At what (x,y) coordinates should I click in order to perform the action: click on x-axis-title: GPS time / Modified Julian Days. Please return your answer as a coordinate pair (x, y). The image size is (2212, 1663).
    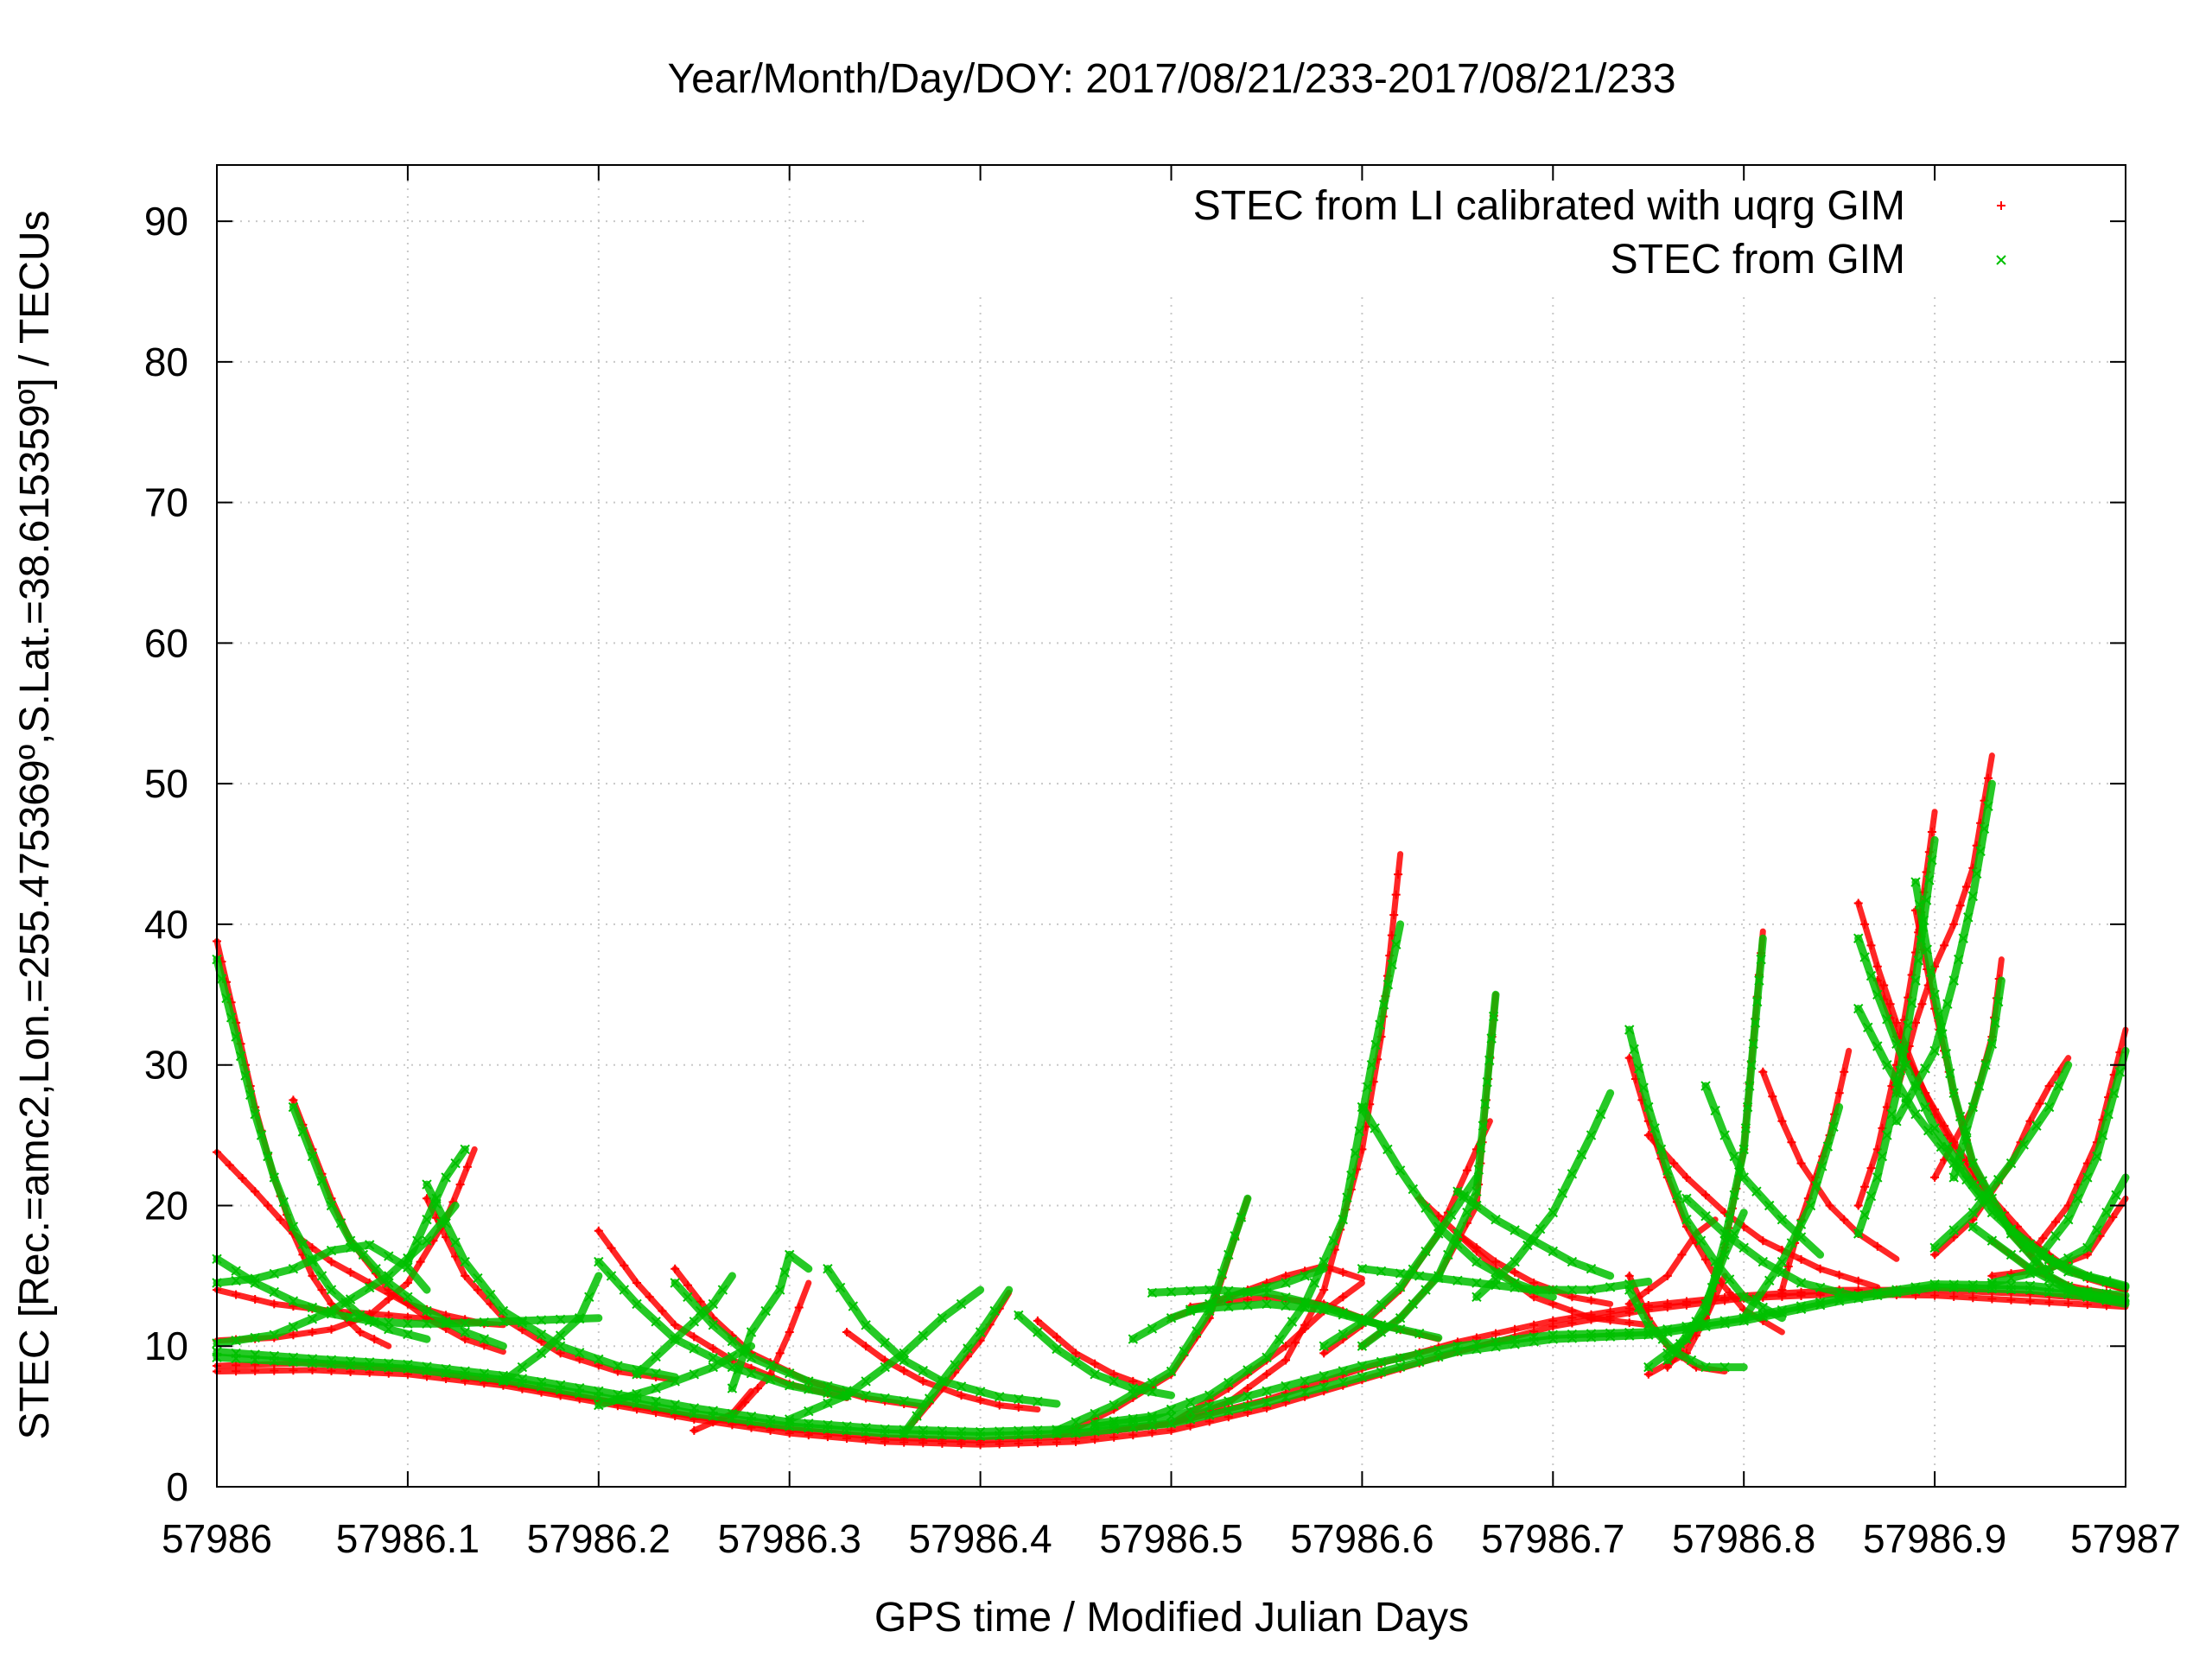
    Looking at the image, I should click on (1171, 1618).